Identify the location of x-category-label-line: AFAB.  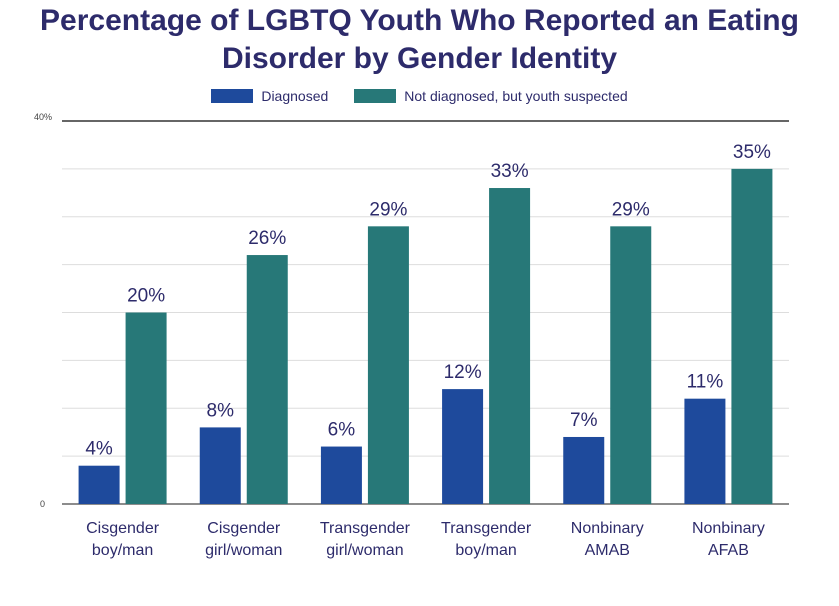
(728, 550).